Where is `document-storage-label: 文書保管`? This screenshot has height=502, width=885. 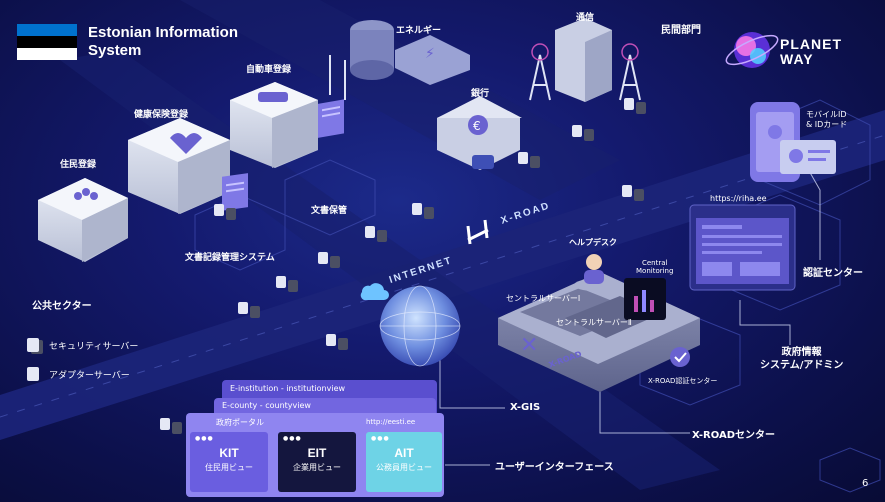 document-storage-label: 文書保管 is located at coordinates (329, 211).